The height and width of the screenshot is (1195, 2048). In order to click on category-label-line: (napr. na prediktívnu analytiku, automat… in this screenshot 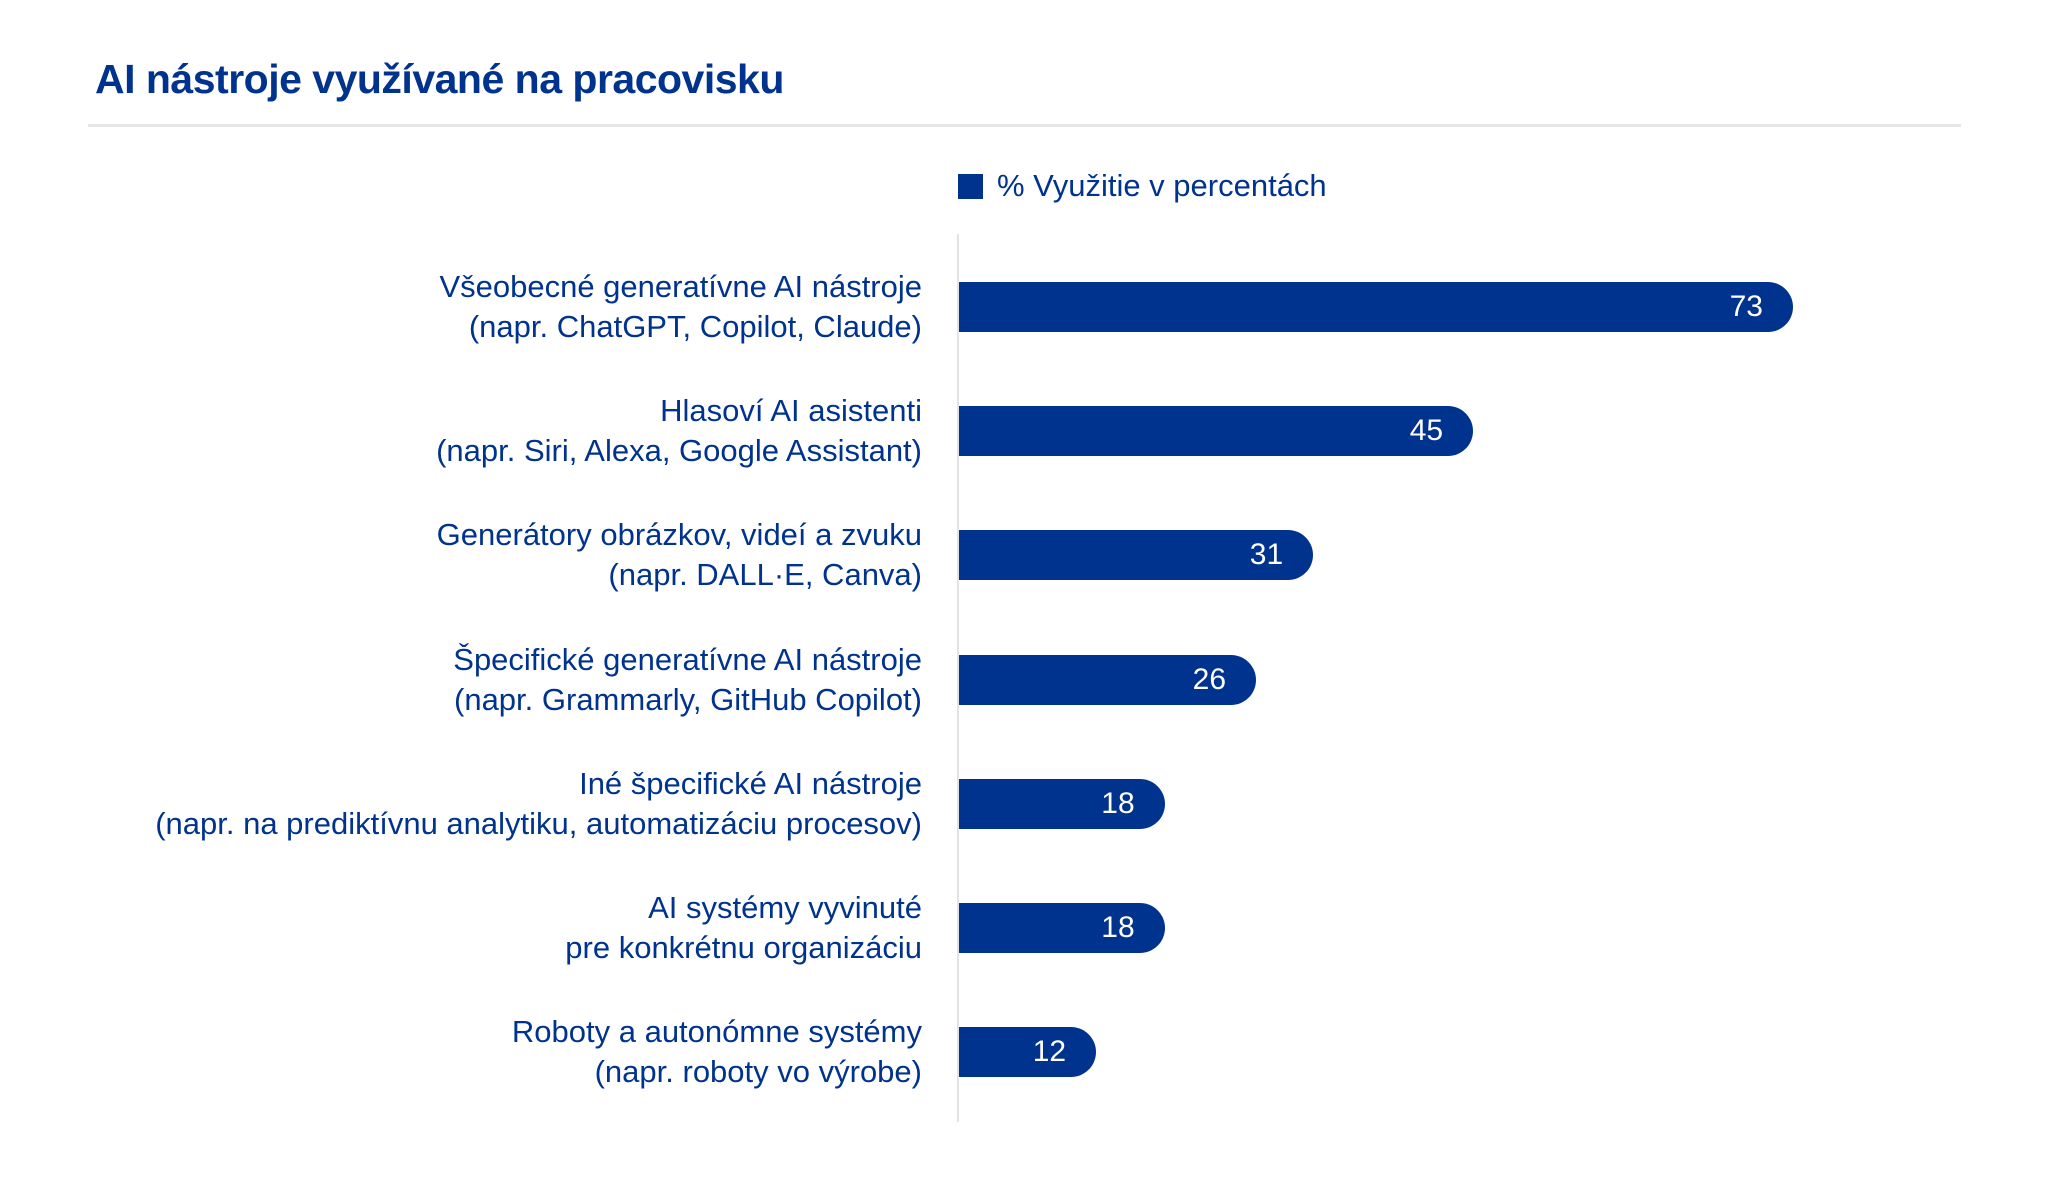, I will do `click(538, 823)`.